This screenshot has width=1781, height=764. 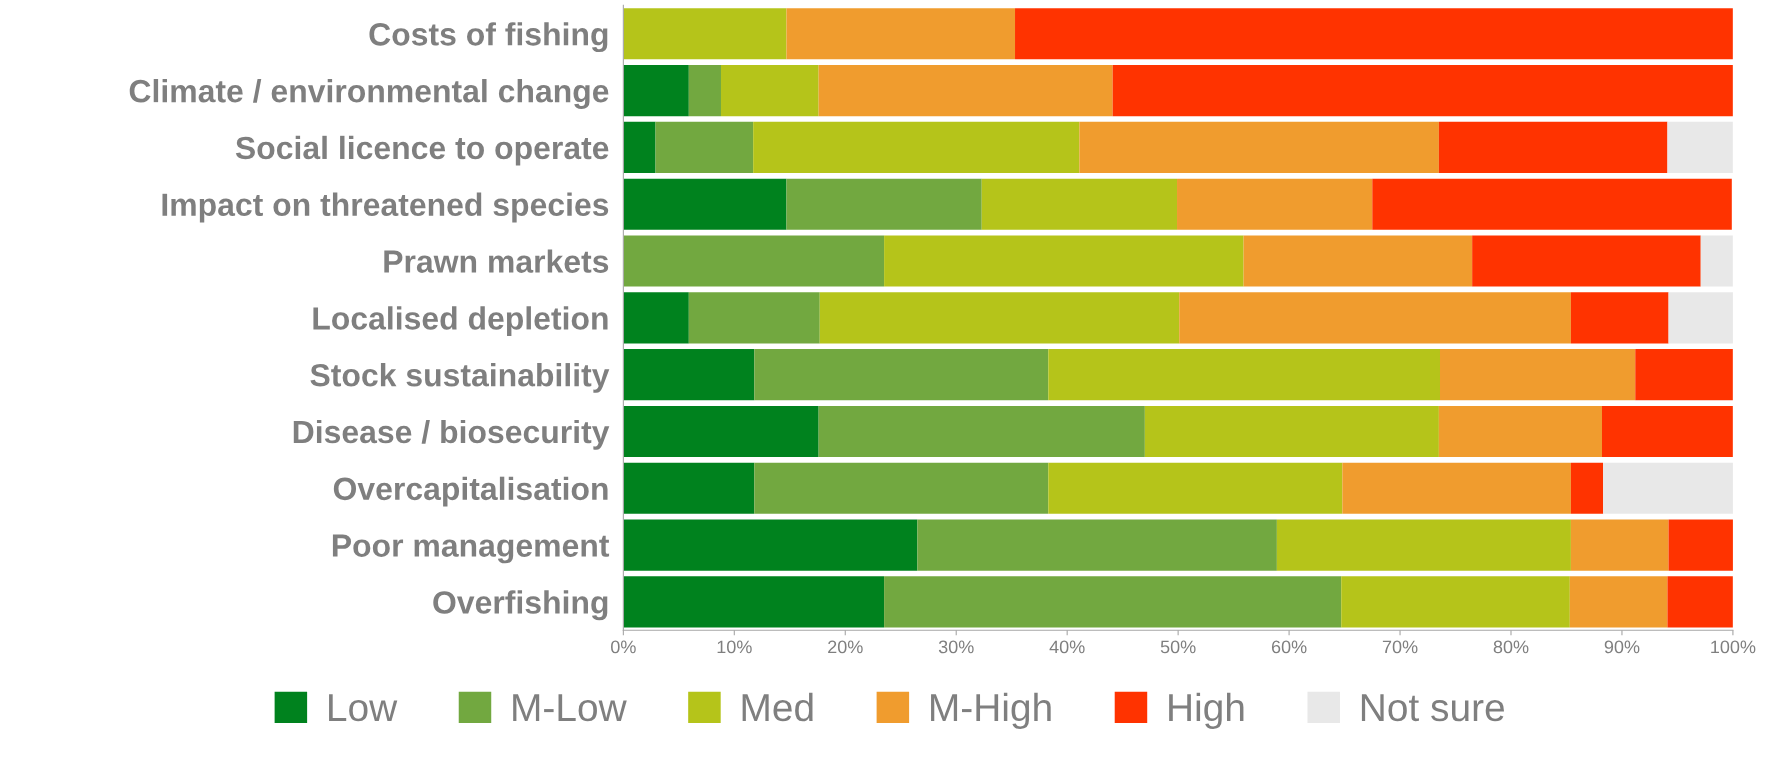 What do you see at coordinates (1432, 708) in the screenshot?
I see `legend-label: Not sure` at bounding box center [1432, 708].